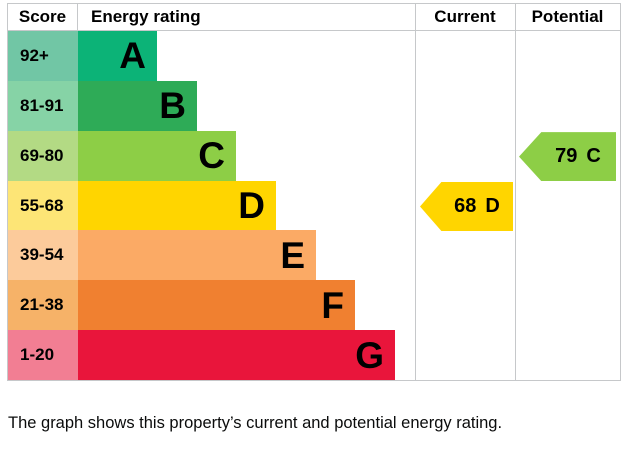 The image size is (627, 449). I want to click on band-row-g: 1-20 G, so click(314, 355).